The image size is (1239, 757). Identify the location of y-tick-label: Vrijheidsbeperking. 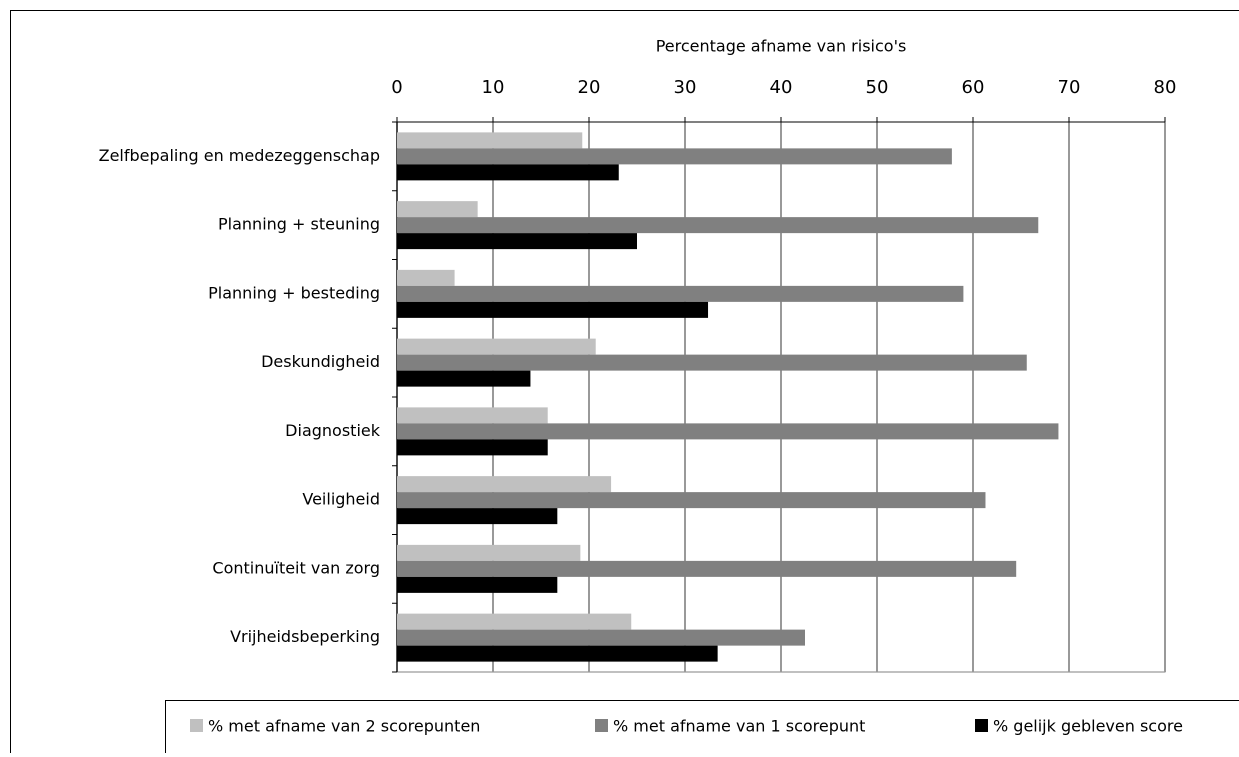
(305, 636).